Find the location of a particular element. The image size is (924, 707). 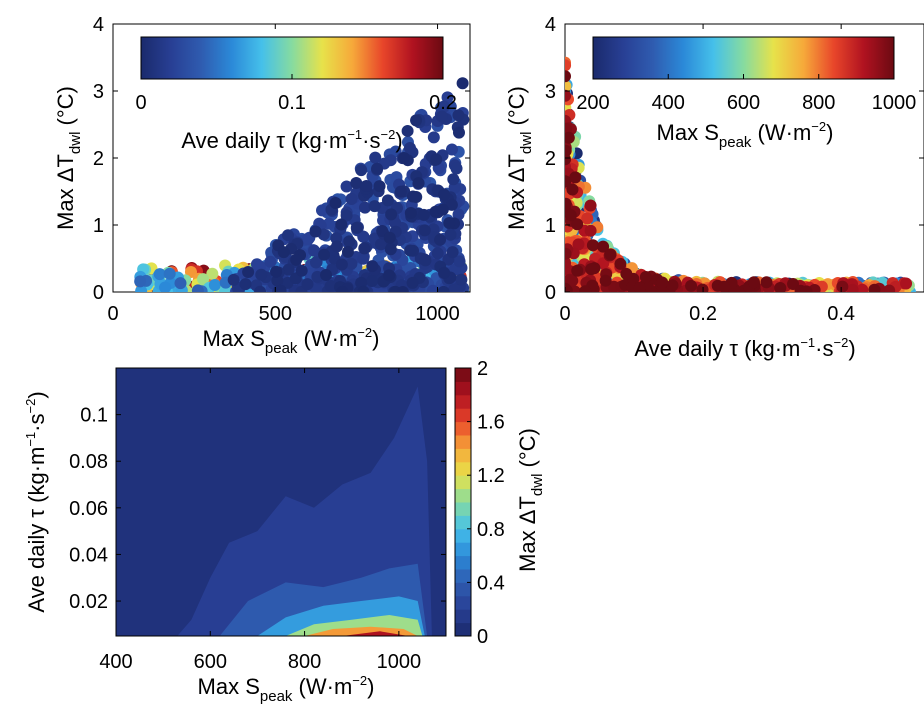

y-tick-label: 3 is located at coordinates (550, 92).